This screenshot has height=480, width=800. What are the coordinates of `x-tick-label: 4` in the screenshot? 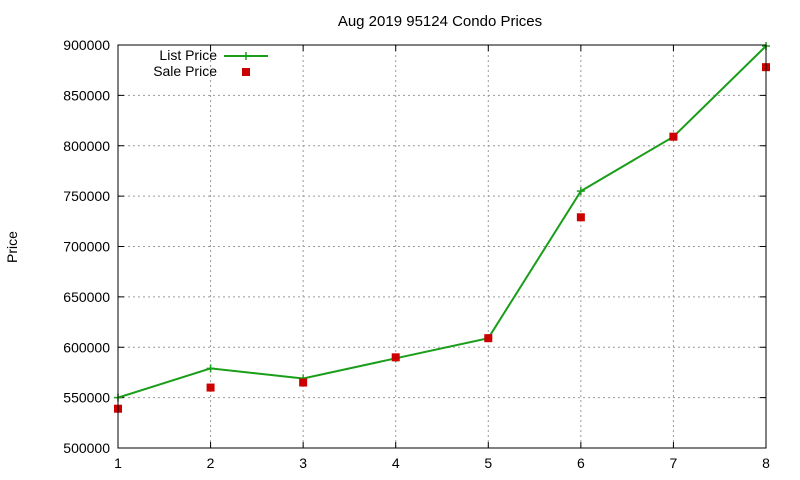 It's located at (396, 463).